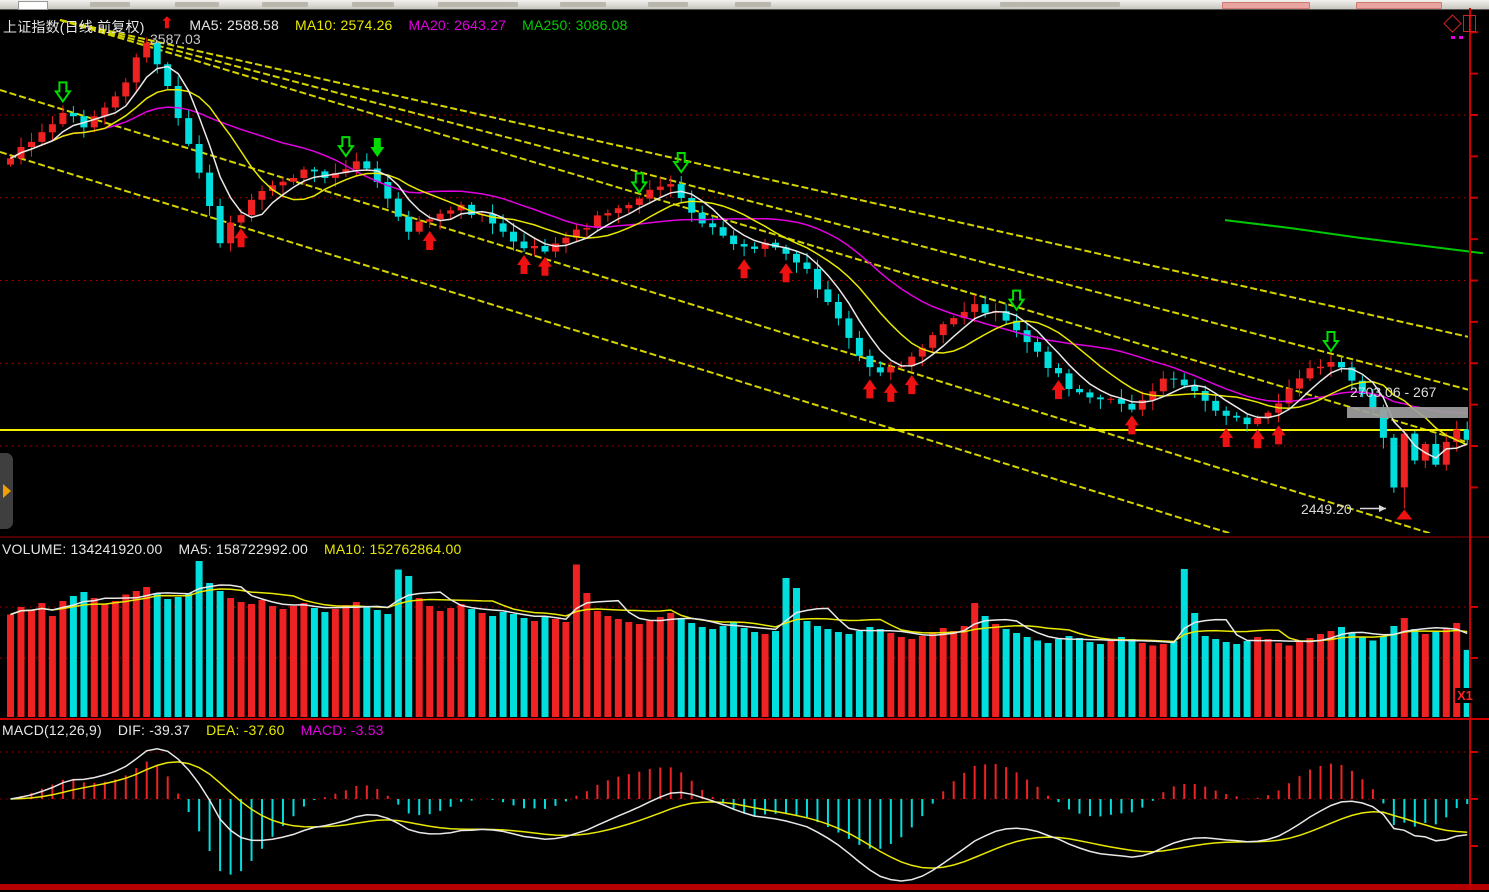 The image size is (1489, 892). I want to click on scale-indicator: X1, so click(1465, 695).